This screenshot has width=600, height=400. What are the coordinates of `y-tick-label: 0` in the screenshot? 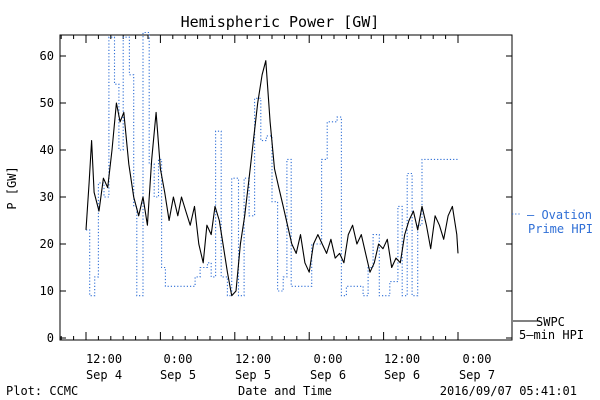 It's located at (50, 338).